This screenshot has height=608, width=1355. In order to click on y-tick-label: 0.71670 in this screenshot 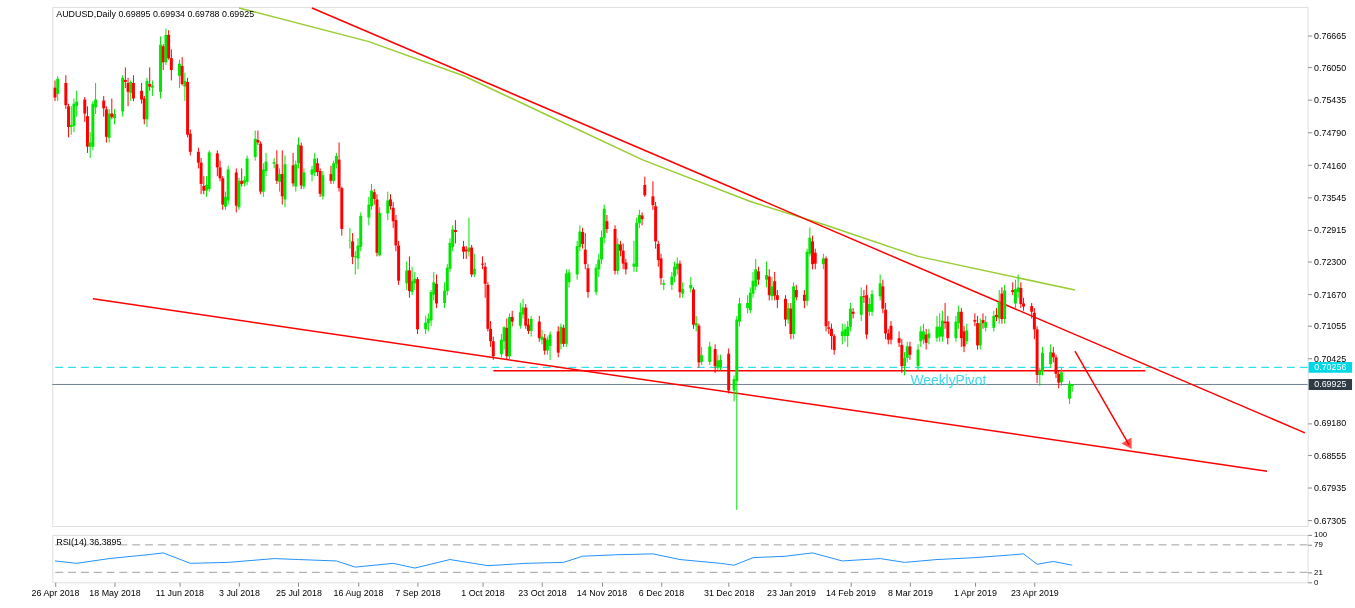, I will do `click(1330, 294)`.